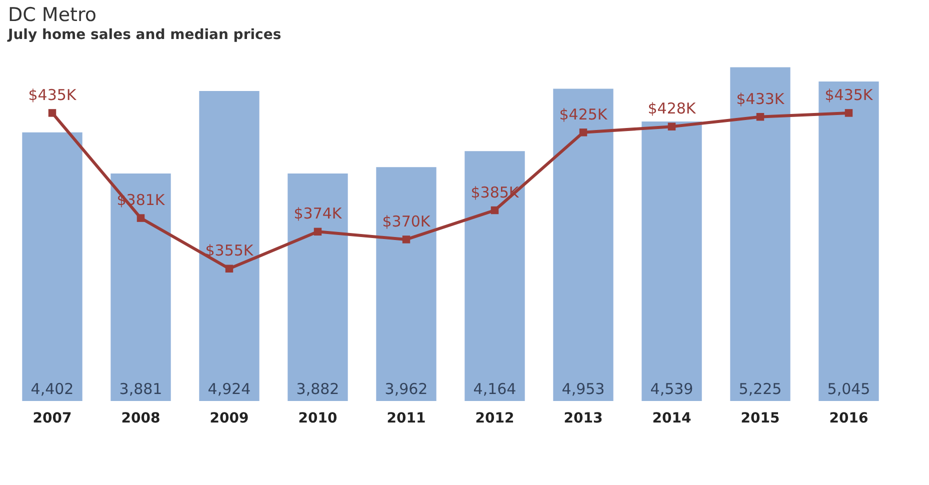 This screenshot has height=485, width=929. I want to click on x-tick-label: 2016, so click(848, 418).